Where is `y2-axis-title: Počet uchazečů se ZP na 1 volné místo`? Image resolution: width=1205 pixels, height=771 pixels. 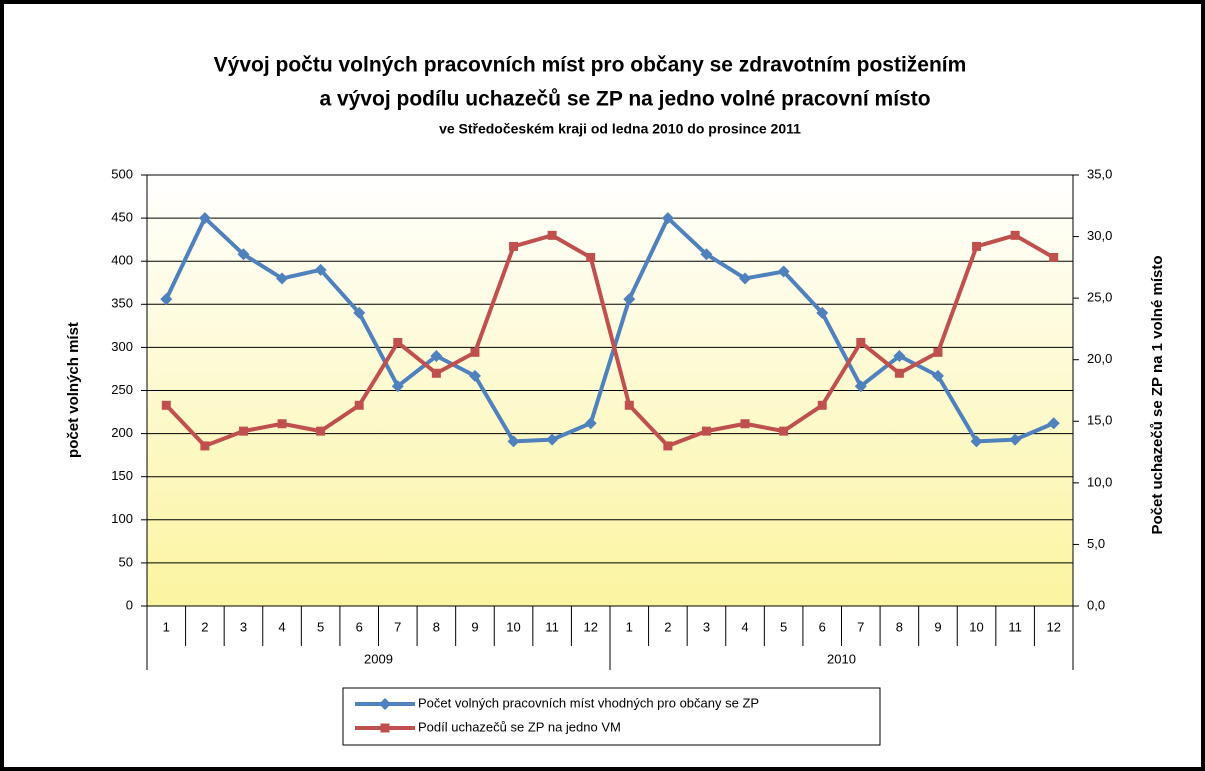 y2-axis-title: Počet uchazečů se ZP na 1 volné místo is located at coordinates (1157, 395).